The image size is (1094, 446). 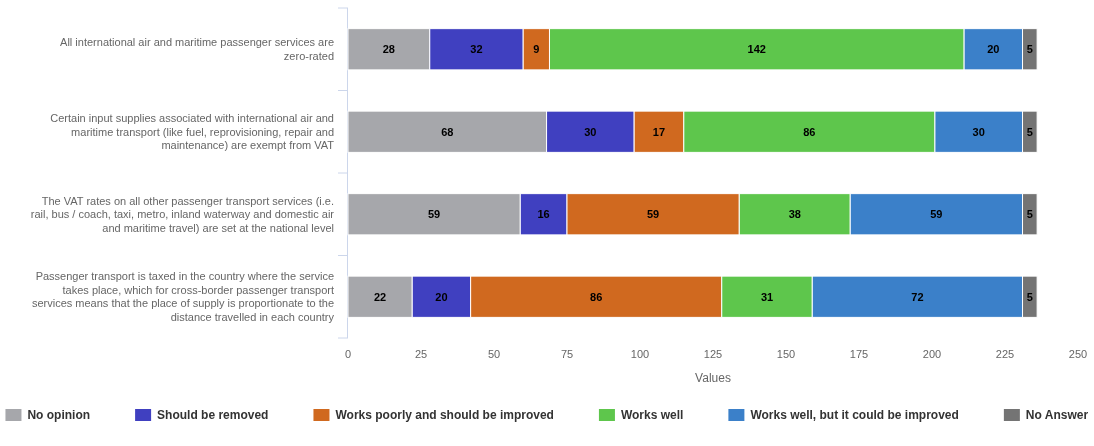 What do you see at coordinates (389, 49) in the screenshot?
I see `data-label: 28` at bounding box center [389, 49].